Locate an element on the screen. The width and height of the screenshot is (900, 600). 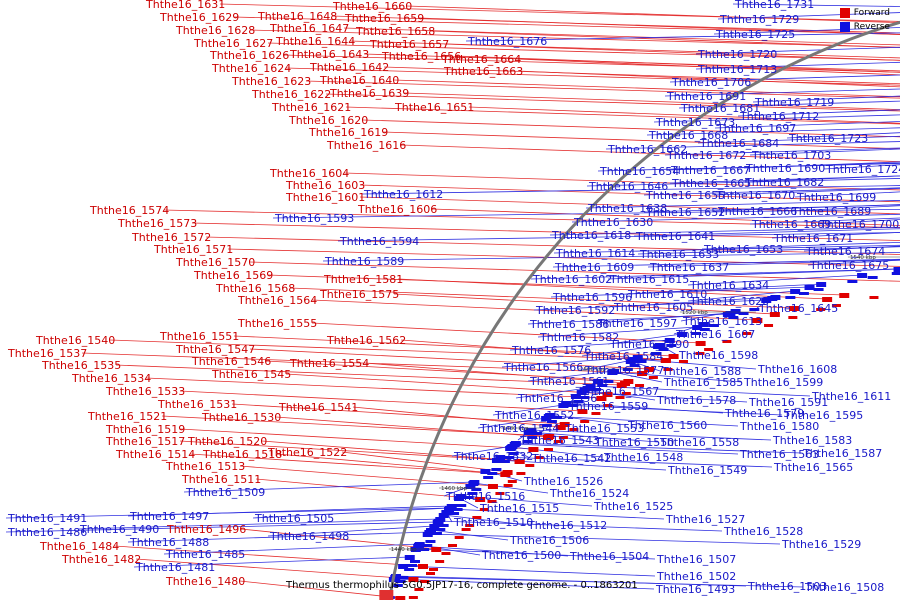
reverse-gene-label-ththe16-1529: Ththe16_1529 is located at coordinates (821, 544).